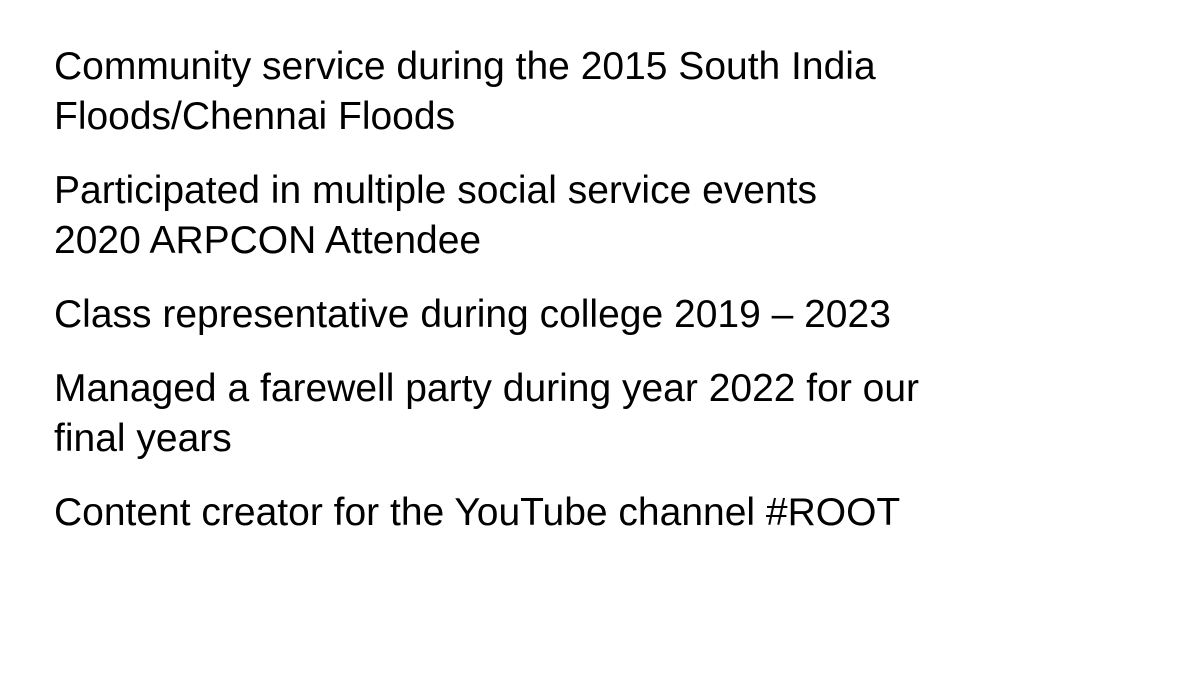  I want to click on text-line: final years, so click(143, 438).